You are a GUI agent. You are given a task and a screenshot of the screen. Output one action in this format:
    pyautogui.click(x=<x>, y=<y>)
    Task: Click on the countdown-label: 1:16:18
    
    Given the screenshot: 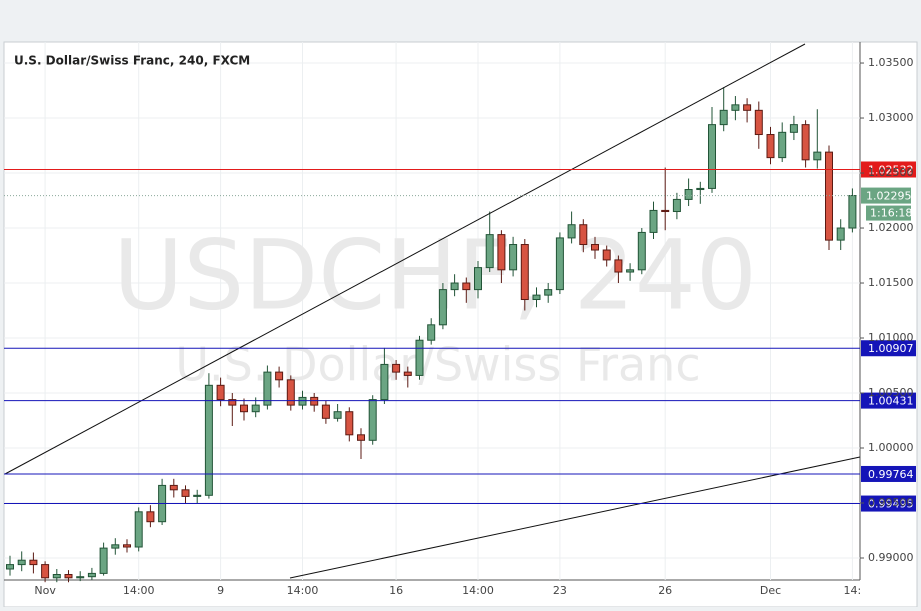 What is the action you would take?
    pyautogui.click(x=891, y=213)
    